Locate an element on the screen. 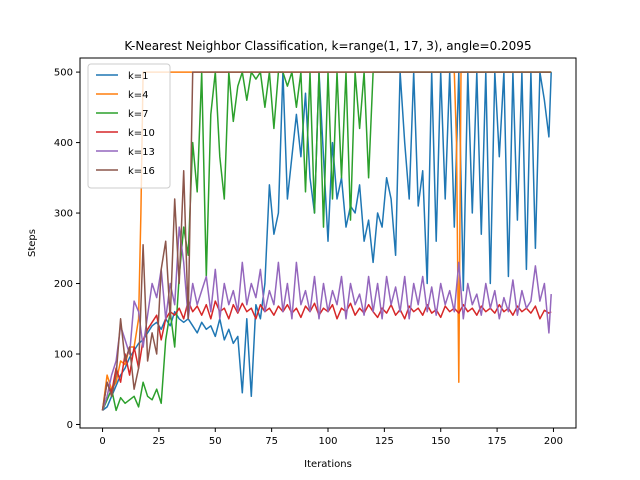 The height and width of the screenshot is (480, 640). x-tick-label: 150 is located at coordinates (440, 441).